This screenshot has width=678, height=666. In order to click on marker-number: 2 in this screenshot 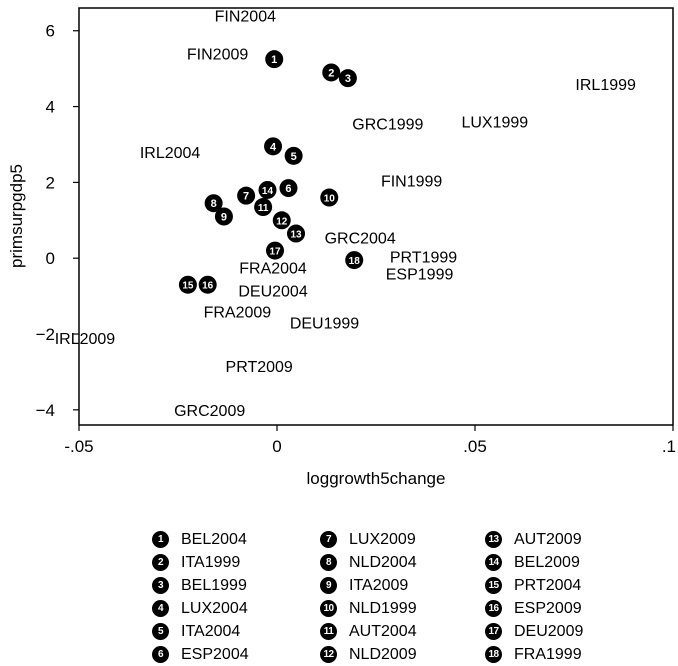, I will do `click(331, 73)`.